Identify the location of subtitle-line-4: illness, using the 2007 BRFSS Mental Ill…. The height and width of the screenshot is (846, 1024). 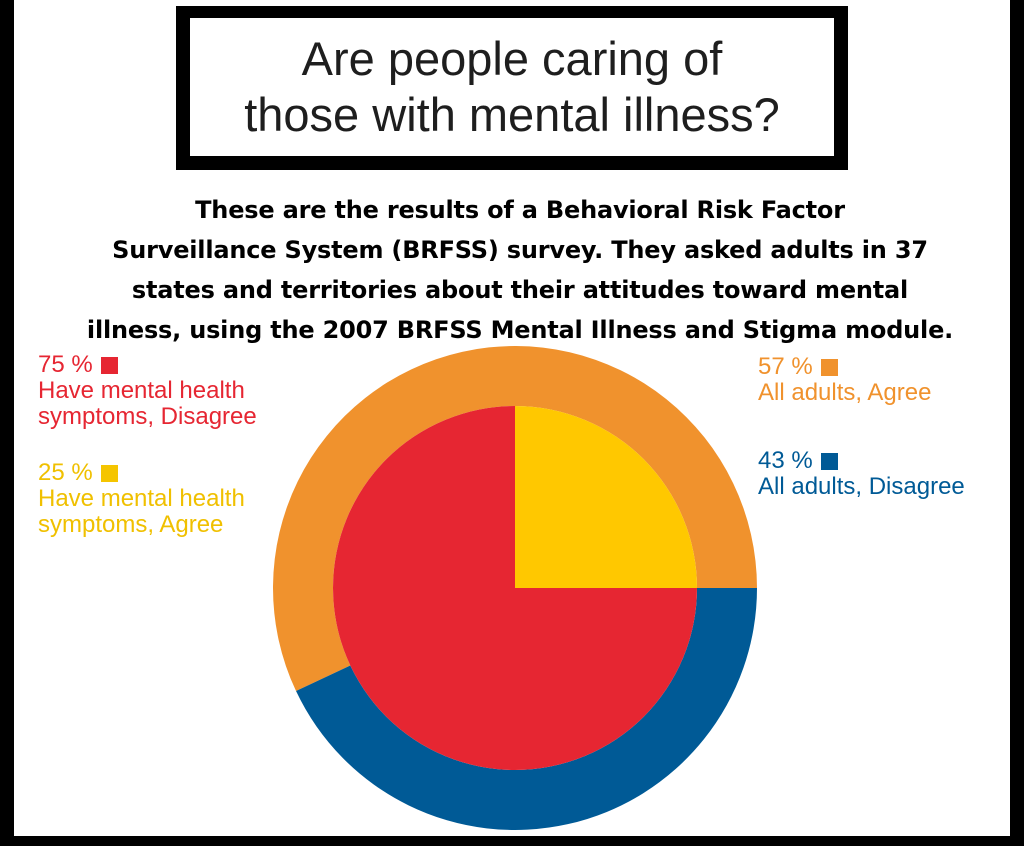
(520, 330).